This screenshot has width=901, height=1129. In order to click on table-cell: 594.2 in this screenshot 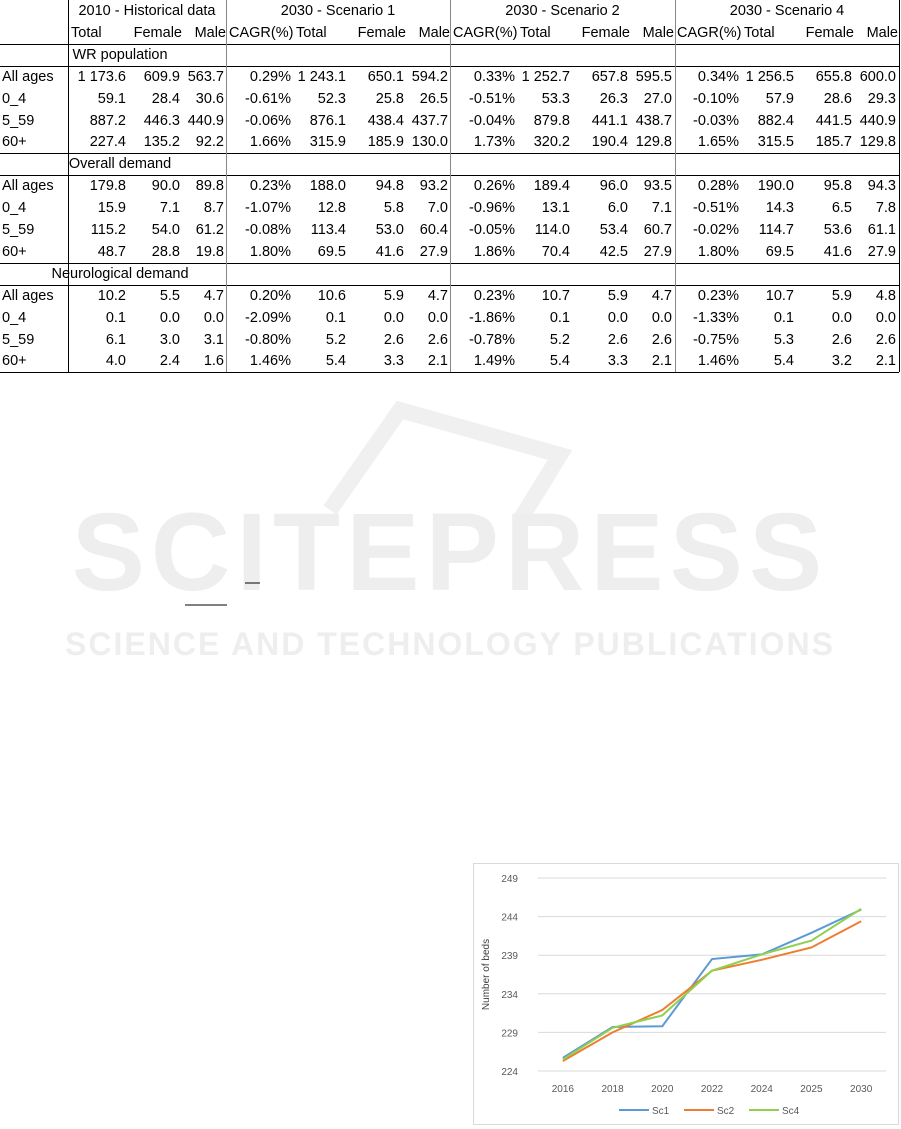, I will do `click(427, 77)`.